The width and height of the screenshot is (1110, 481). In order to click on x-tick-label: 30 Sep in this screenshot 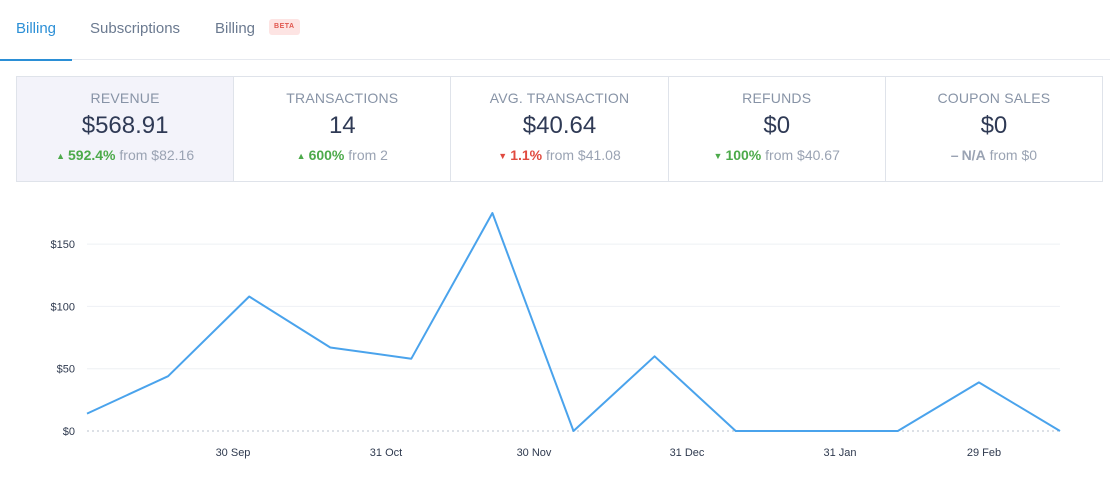, I will do `click(233, 453)`.